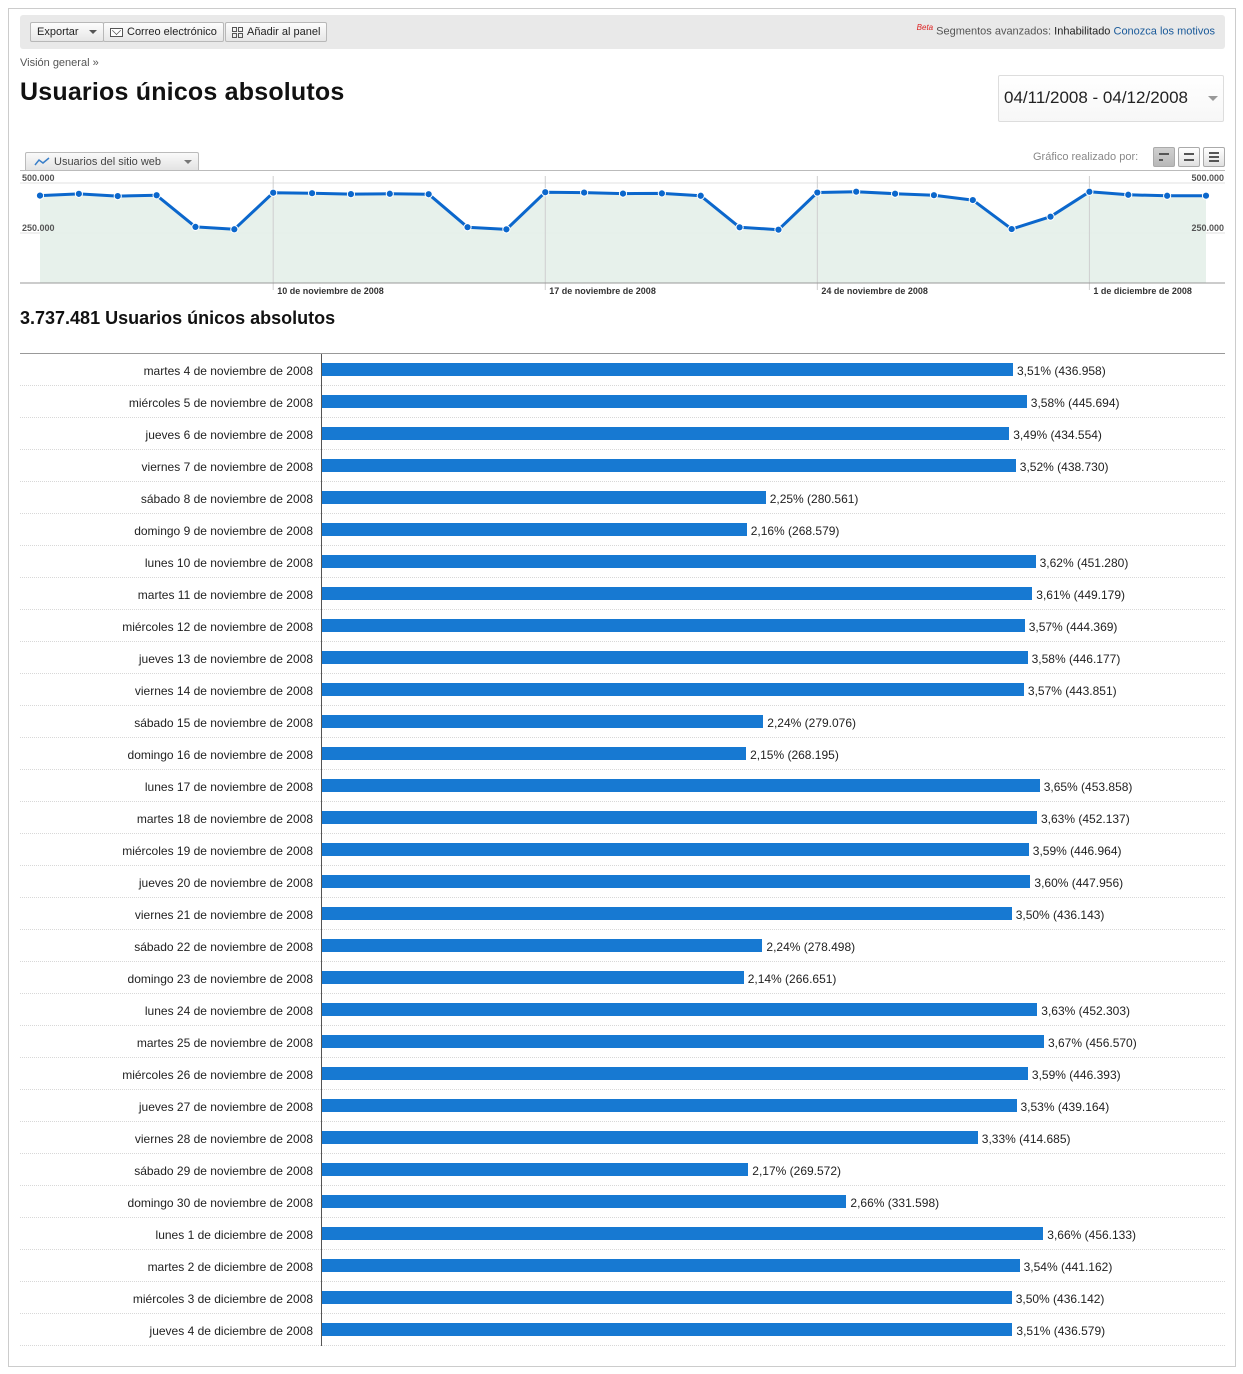 Image resolution: width=1243 pixels, height=1374 pixels. I want to click on row-date-label: miércoles 26 de noviembre de 2008, so click(217, 1075).